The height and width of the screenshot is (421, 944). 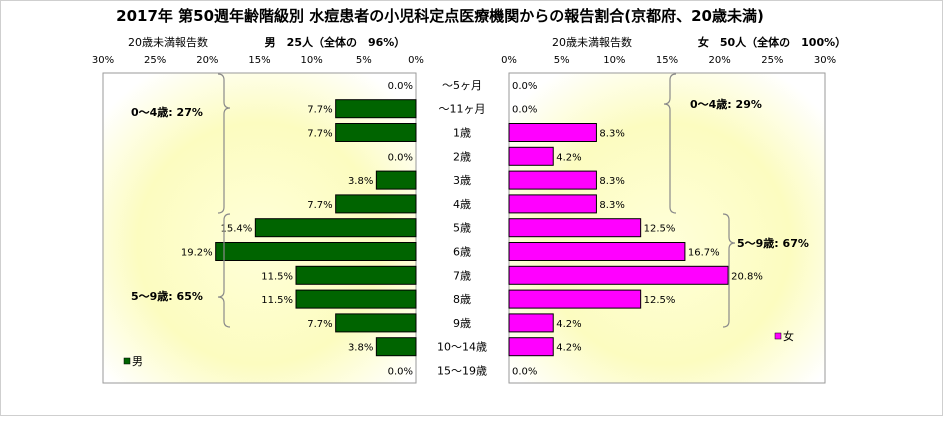 I want to click on male-group-label-5-9: 5～9歳: 65%, so click(x=167, y=296).